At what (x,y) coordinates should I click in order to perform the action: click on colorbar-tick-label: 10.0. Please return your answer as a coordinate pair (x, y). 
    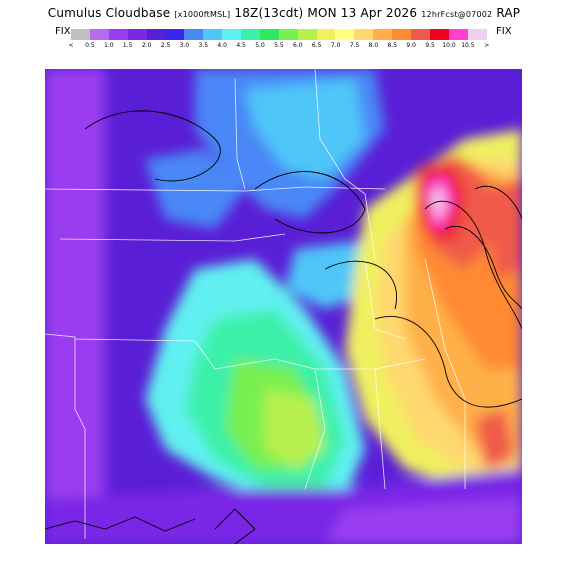
    Looking at the image, I should click on (449, 45).